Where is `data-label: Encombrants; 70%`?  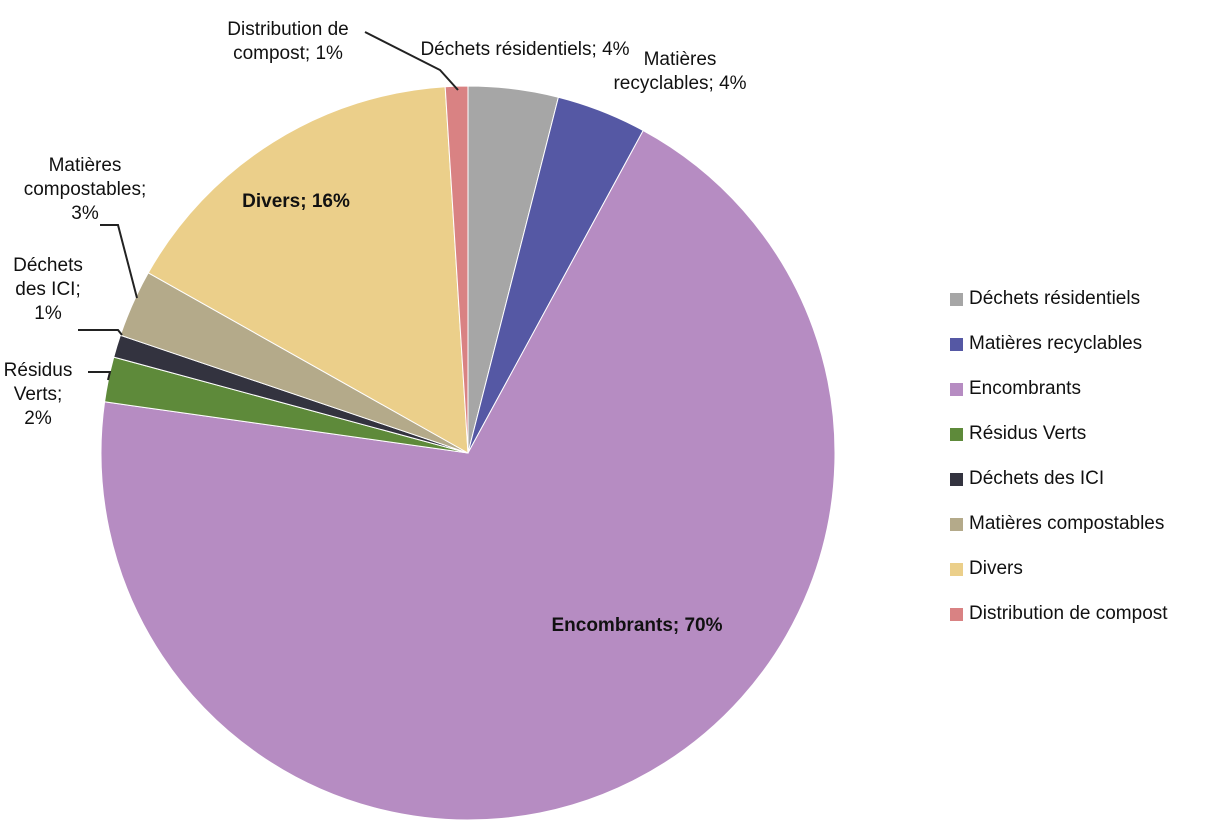
data-label: Encombrants; 70% is located at coordinates (637, 625).